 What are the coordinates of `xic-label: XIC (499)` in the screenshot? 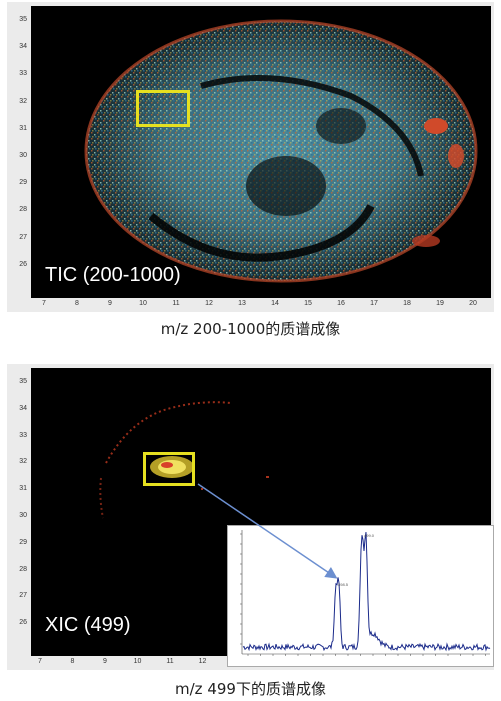 It's located at (88, 625).